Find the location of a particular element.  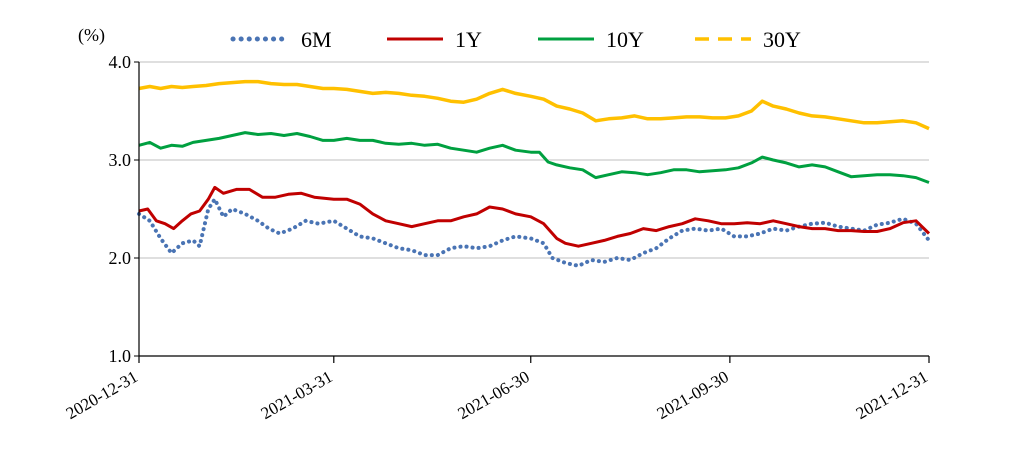

y-tick-label: 4.0 is located at coordinates (120, 62).